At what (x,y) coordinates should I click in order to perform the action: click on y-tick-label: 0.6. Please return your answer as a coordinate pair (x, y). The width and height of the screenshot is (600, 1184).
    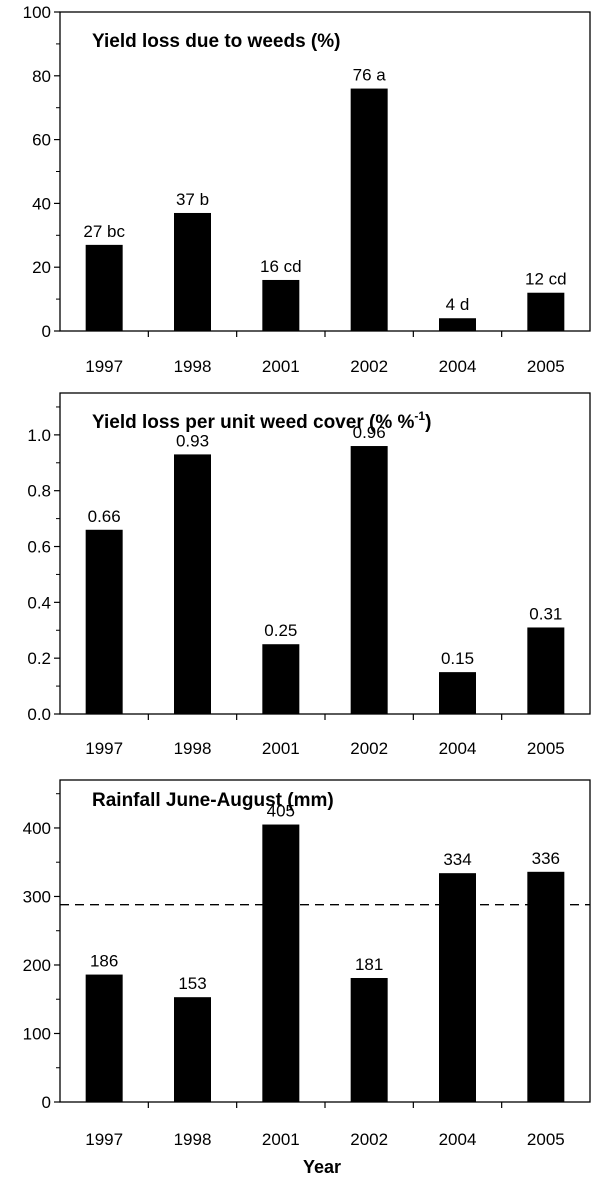
    Looking at the image, I should click on (39, 547).